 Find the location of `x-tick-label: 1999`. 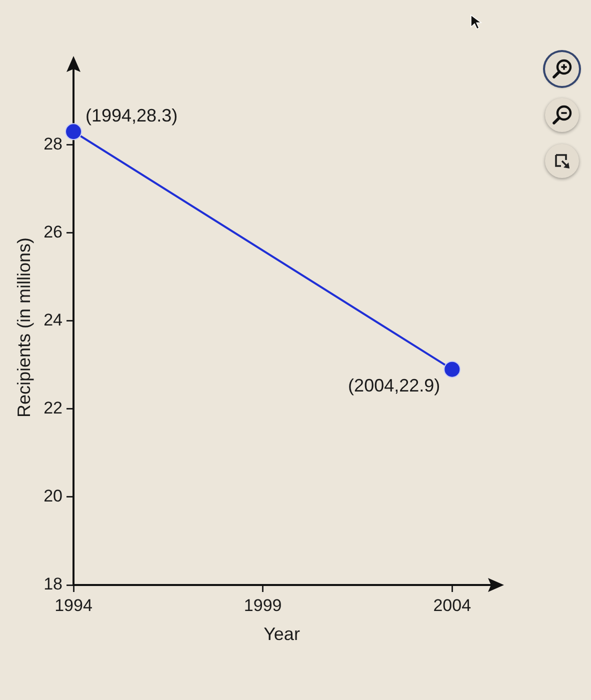

x-tick-label: 1999 is located at coordinates (263, 605).